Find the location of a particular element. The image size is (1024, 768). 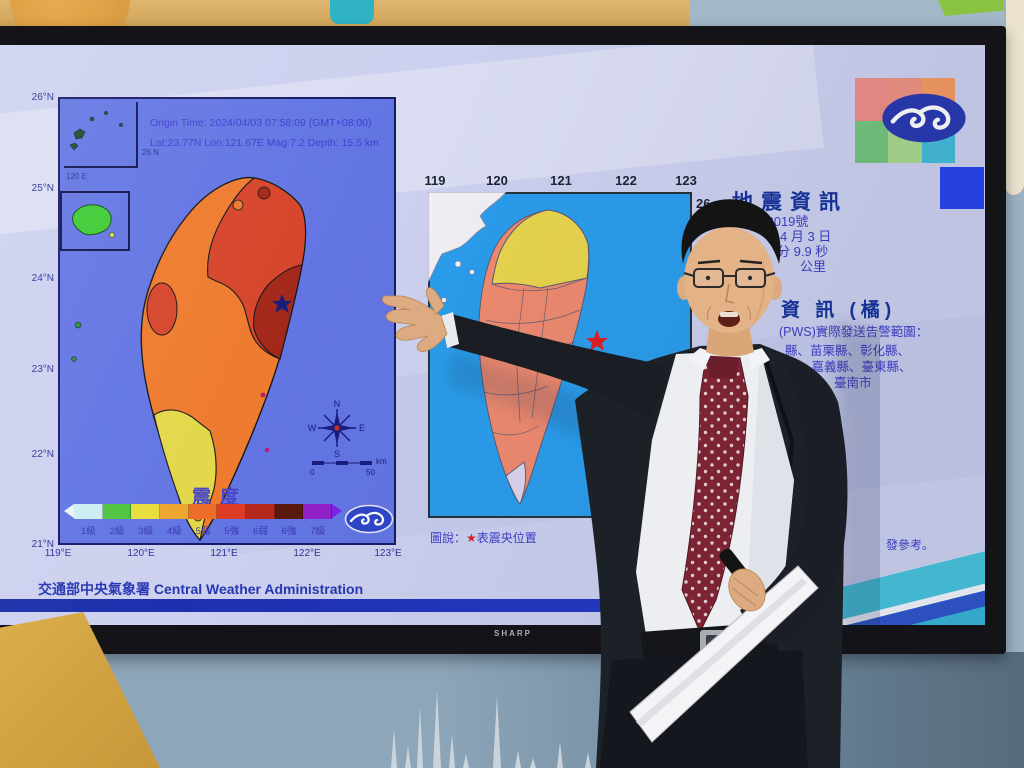

rm-lon-label: 121 is located at coordinates (561, 180).